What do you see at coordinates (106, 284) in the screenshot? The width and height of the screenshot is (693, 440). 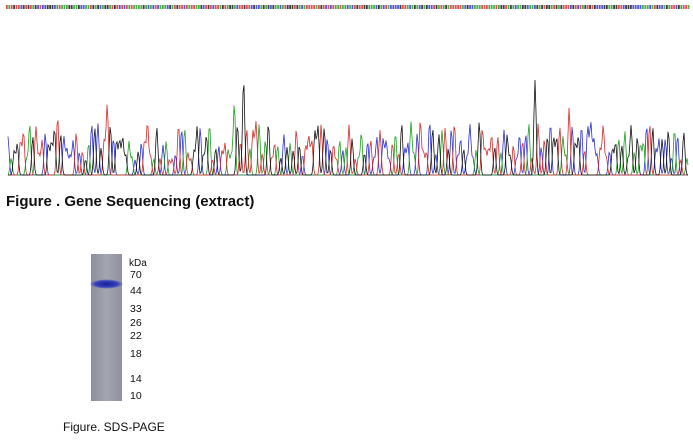 I see `gel-band` at bounding box center [106, 284].